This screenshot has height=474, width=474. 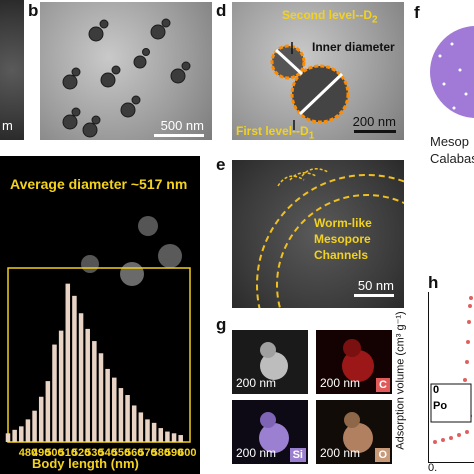 I want to click on first-level-subscript: 1, so click(x=311, y=135).